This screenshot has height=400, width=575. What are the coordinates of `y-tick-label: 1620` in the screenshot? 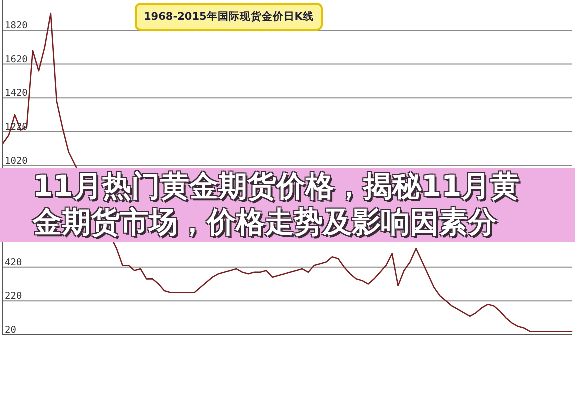 It's located at (16, 60).